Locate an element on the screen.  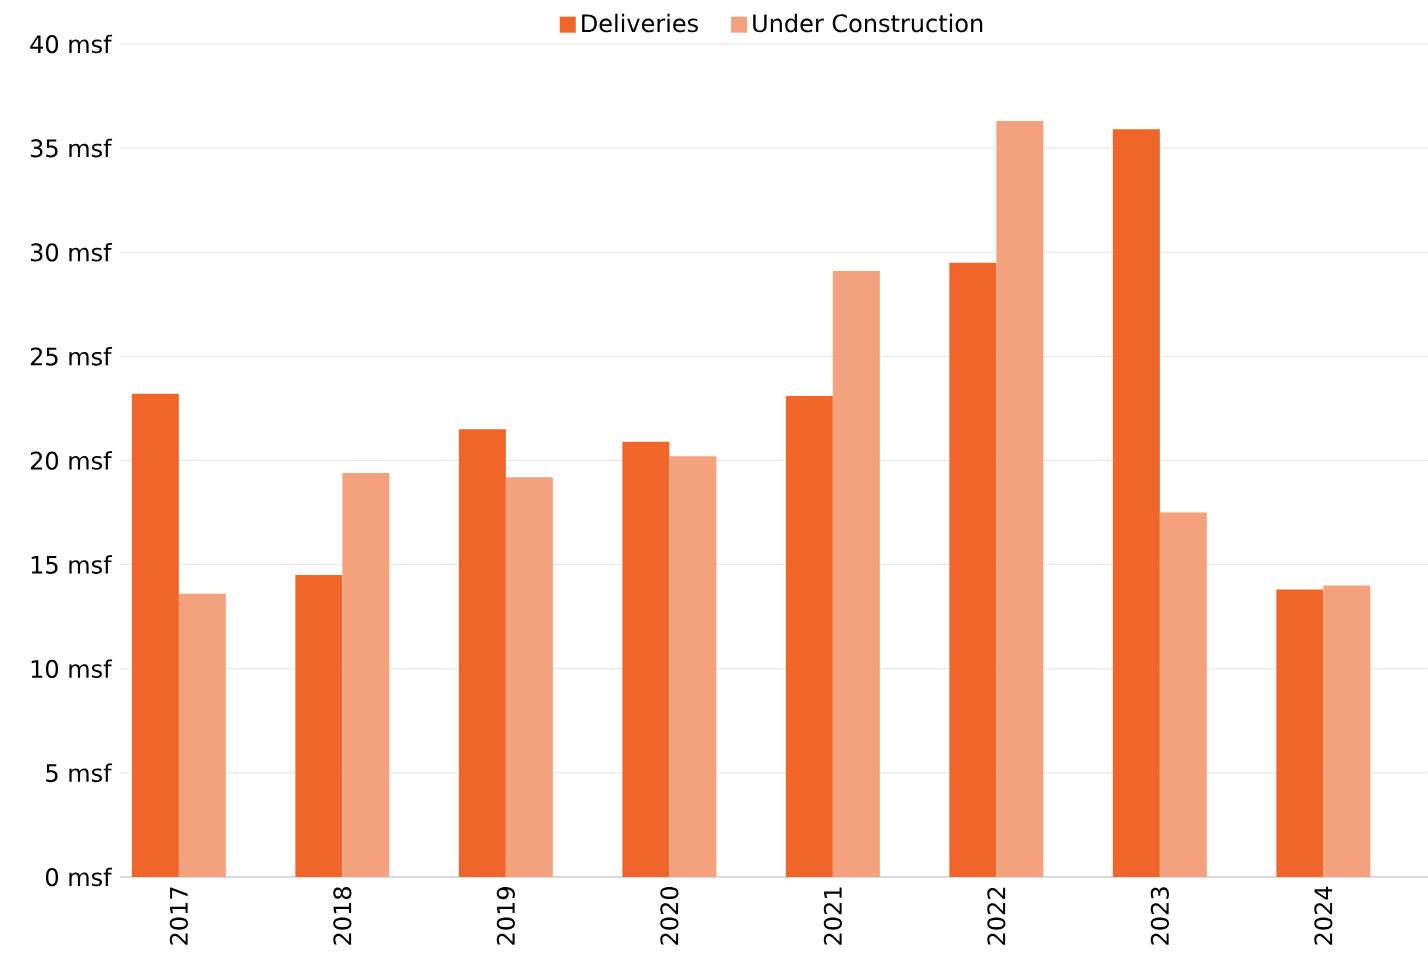
x-tick-label: 2017 is located at coordinates (178, 916).